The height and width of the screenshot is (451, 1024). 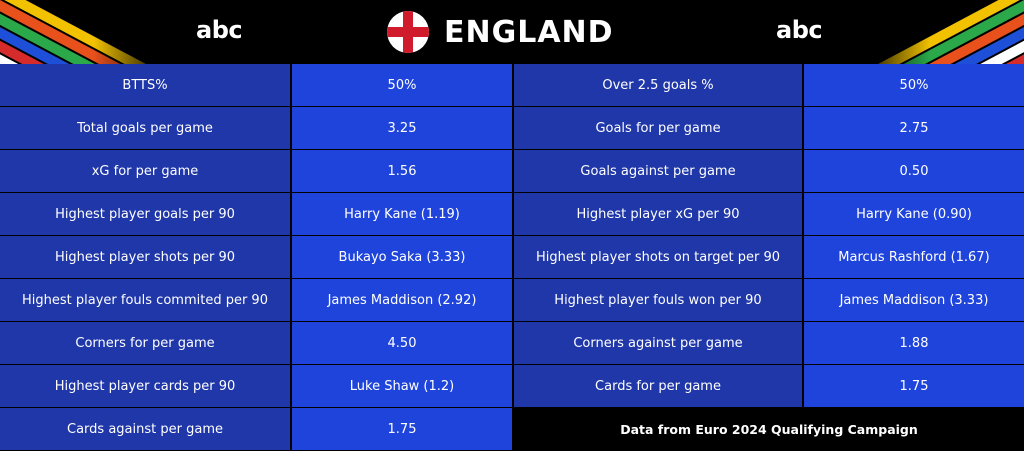 What do you see at coordinates (402, 257) in the screenshot?
I see `stat-value: Bukayo Saka (3.33)` at bounding box center [402, 257].